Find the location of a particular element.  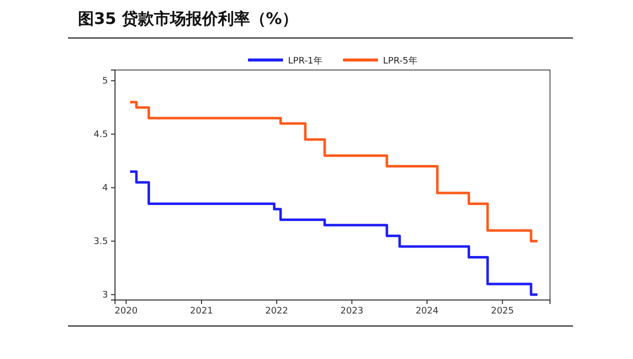

y-tick-label: 3.5 is located at coordinates (101, 242).